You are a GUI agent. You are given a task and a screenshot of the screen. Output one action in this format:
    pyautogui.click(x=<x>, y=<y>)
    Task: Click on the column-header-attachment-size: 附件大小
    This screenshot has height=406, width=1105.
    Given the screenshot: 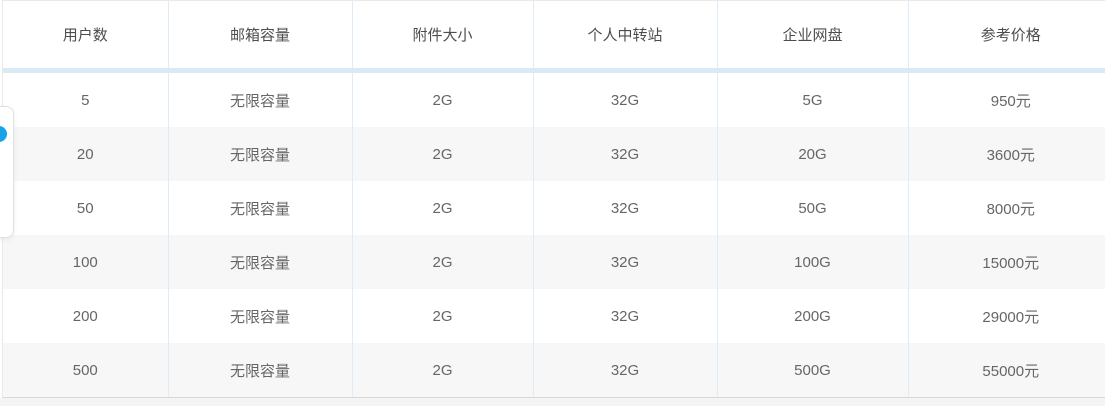 What is the action you would take?
    pyautogui.click(x=443, y=37)
    